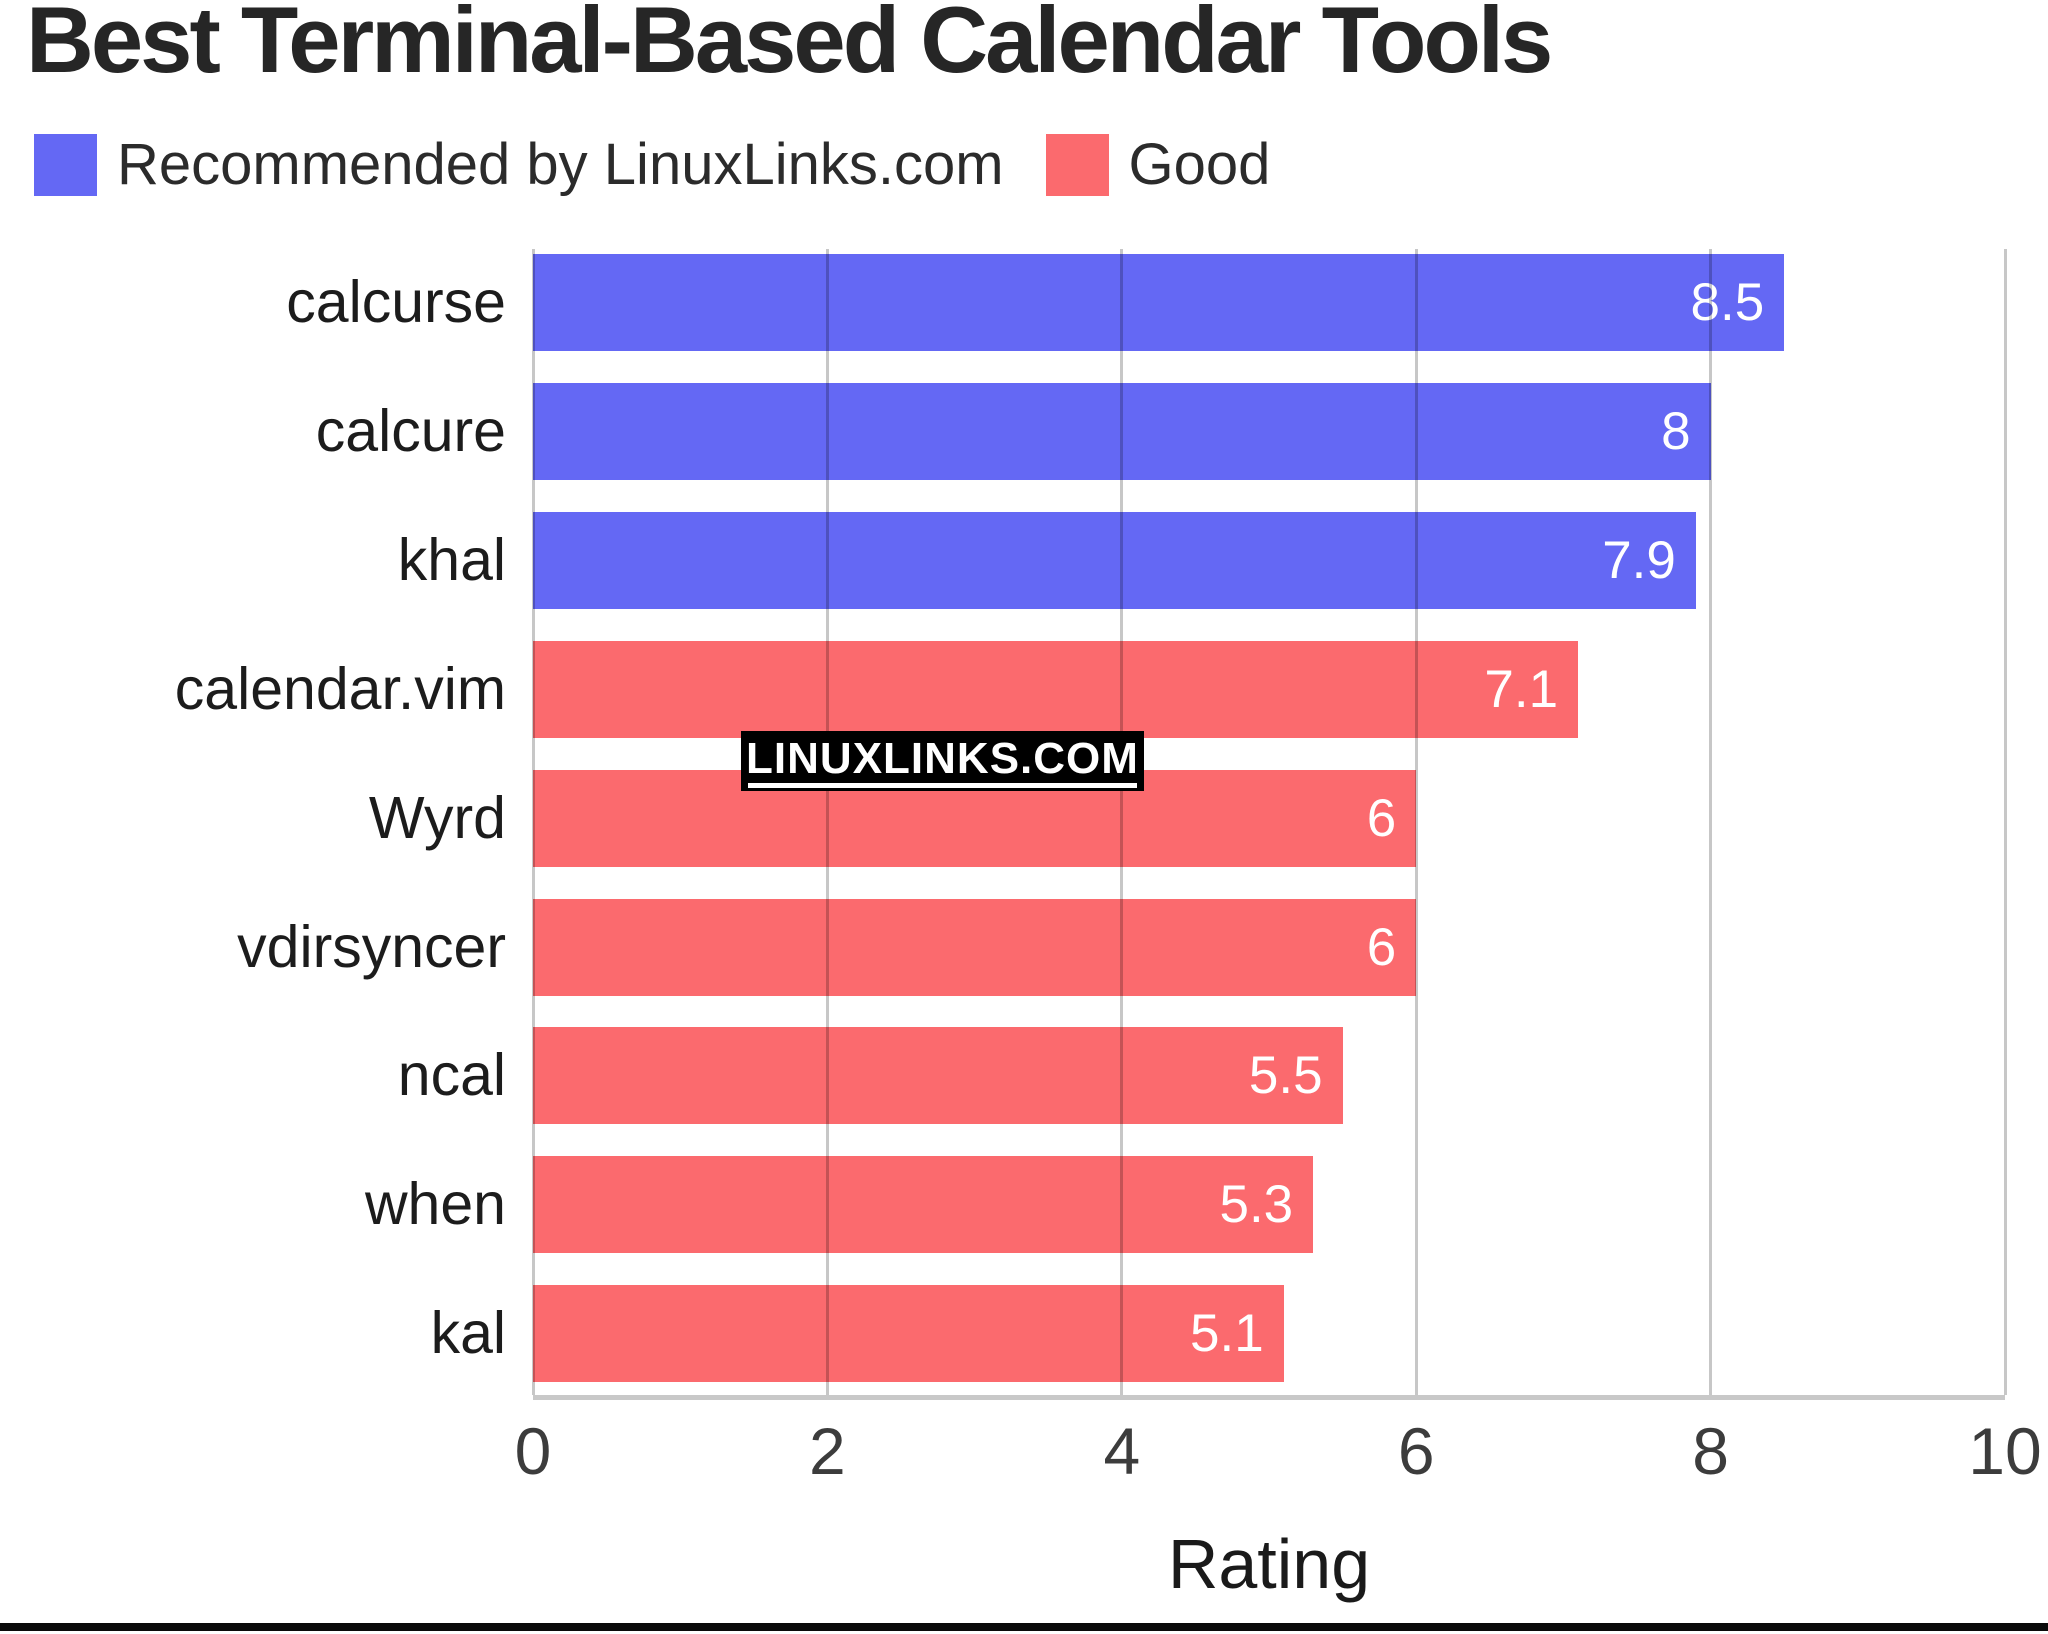  What do you see at coordinates (65, 164) in the screenshot?
I see `legend-swatch-recommended` at bounding box center [65, 164].